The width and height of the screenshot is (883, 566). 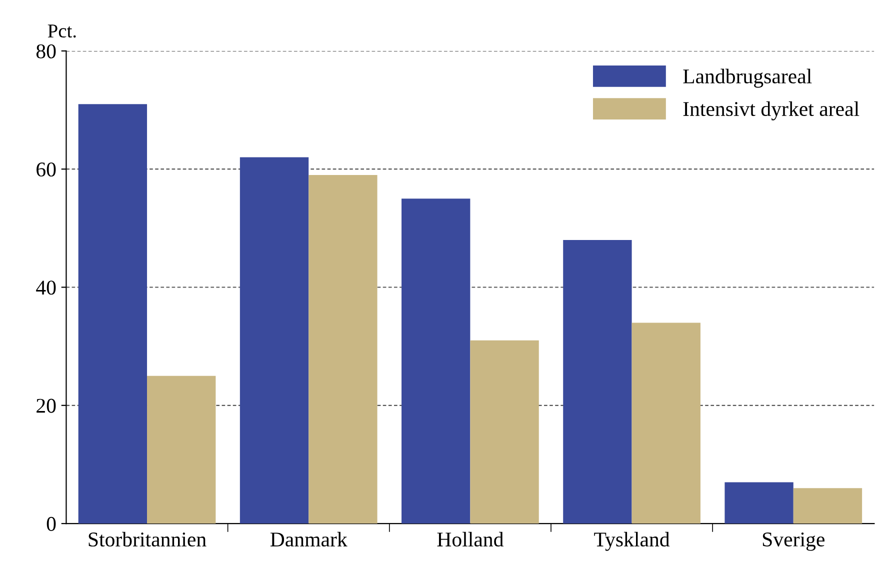 I want to click on y-tick-label: 60, so click(x=46, y=169).